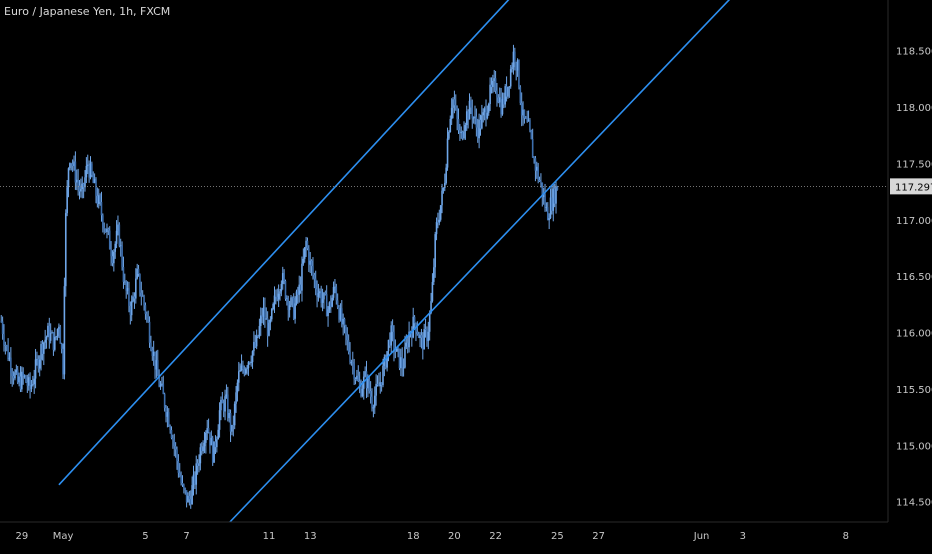 The height and width of the screenshot is (554, 932). Describe the element at coordinates (914, 108) in the screenshot. I see `y-tick-label: 118.000` at that location.